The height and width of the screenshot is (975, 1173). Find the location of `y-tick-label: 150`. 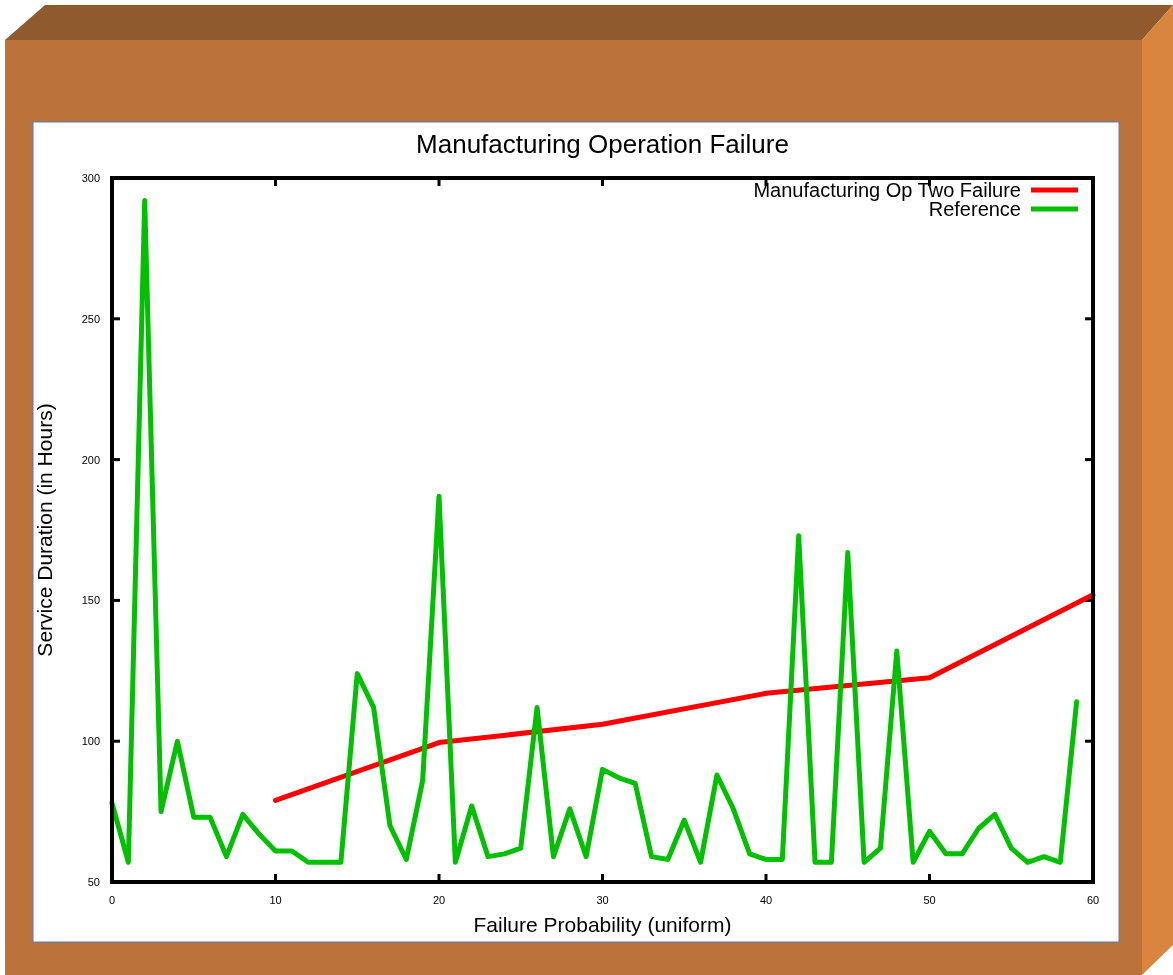

y-tick-label: 150 is located at coordinates (90, 600).